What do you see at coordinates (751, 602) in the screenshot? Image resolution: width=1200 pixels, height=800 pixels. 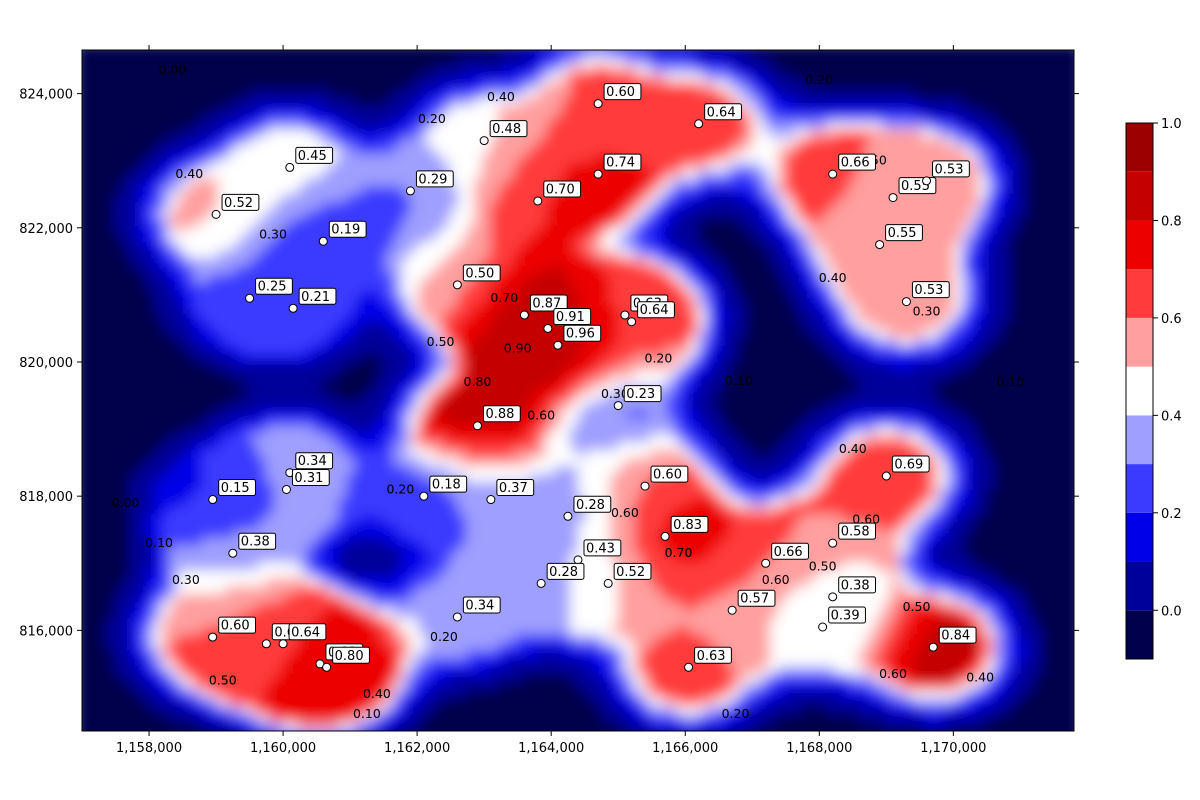 I see `data-point: 0.57` at bounding box center [751, 602].